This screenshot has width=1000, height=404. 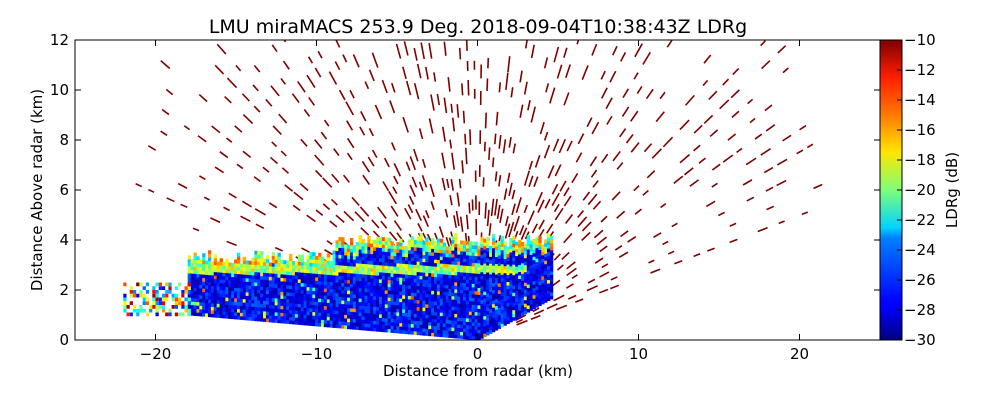 What do you see at coordinates (169, 315) in the screenshot?
I see `edge-cell` at bounding box center [169, 315].